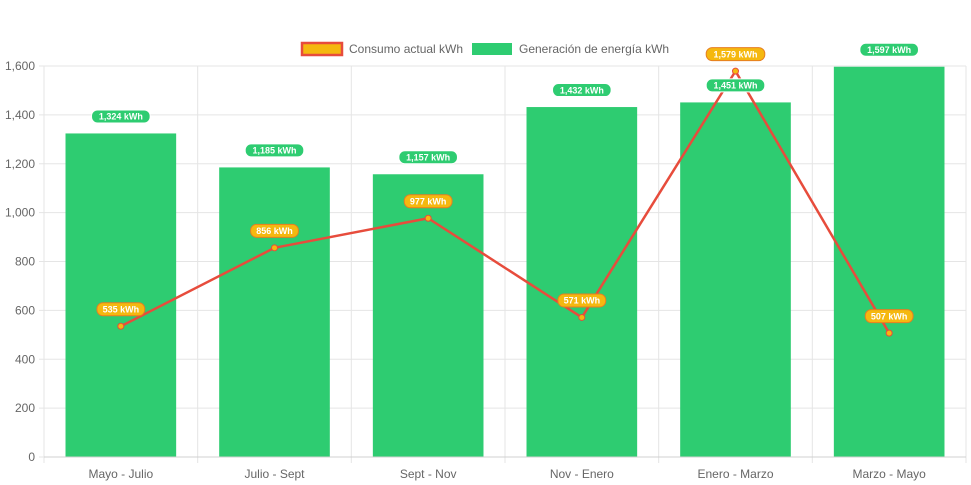 Image resolution: width=971 pixels, height=485 pixels. What do you see at coordinates (594, 49) in the screenshot?
I see `generation-legend-label: Generación de energía kWh` at bounding box center [594, 49].